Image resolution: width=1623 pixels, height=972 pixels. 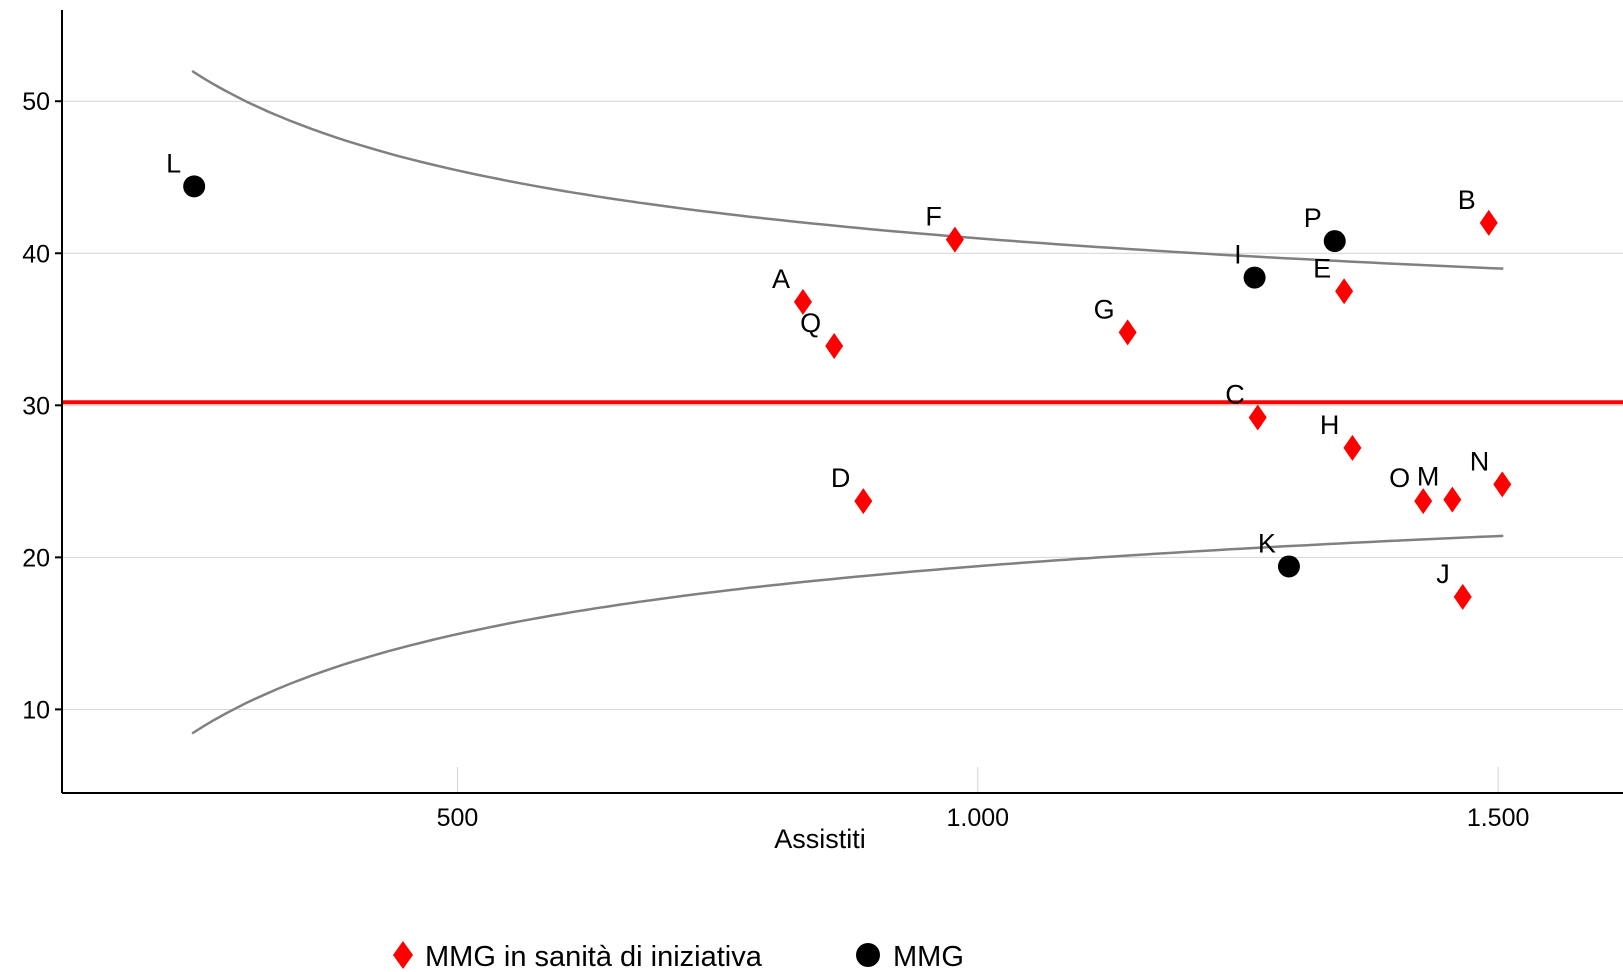 I want to click on legend-item-mmg-sanita-iniziativa: MMG in sanità di iniziativa, so click(x=578, y=956).